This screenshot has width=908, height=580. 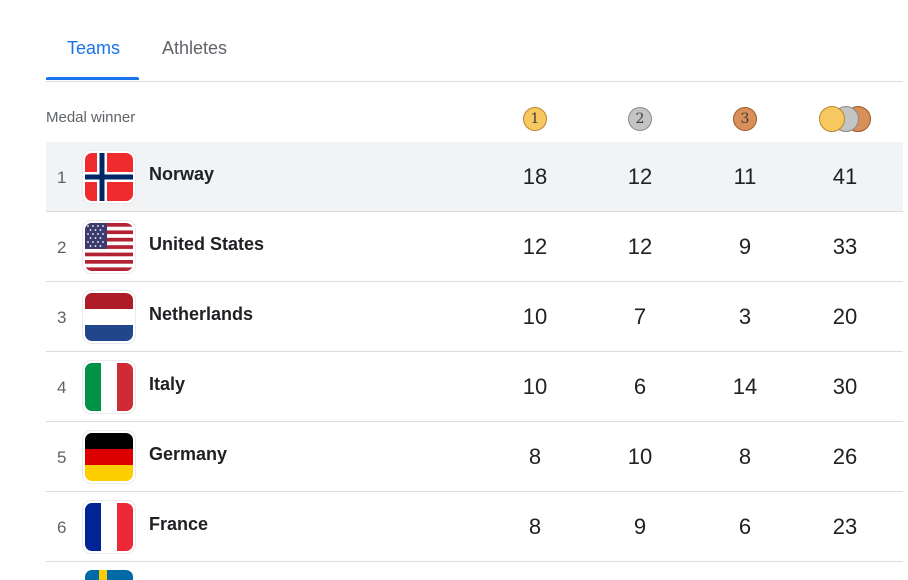 What do you see at coordinates (62, 317) in the screenshot?
I see `rank: 3` at bounding box center [62, 317].